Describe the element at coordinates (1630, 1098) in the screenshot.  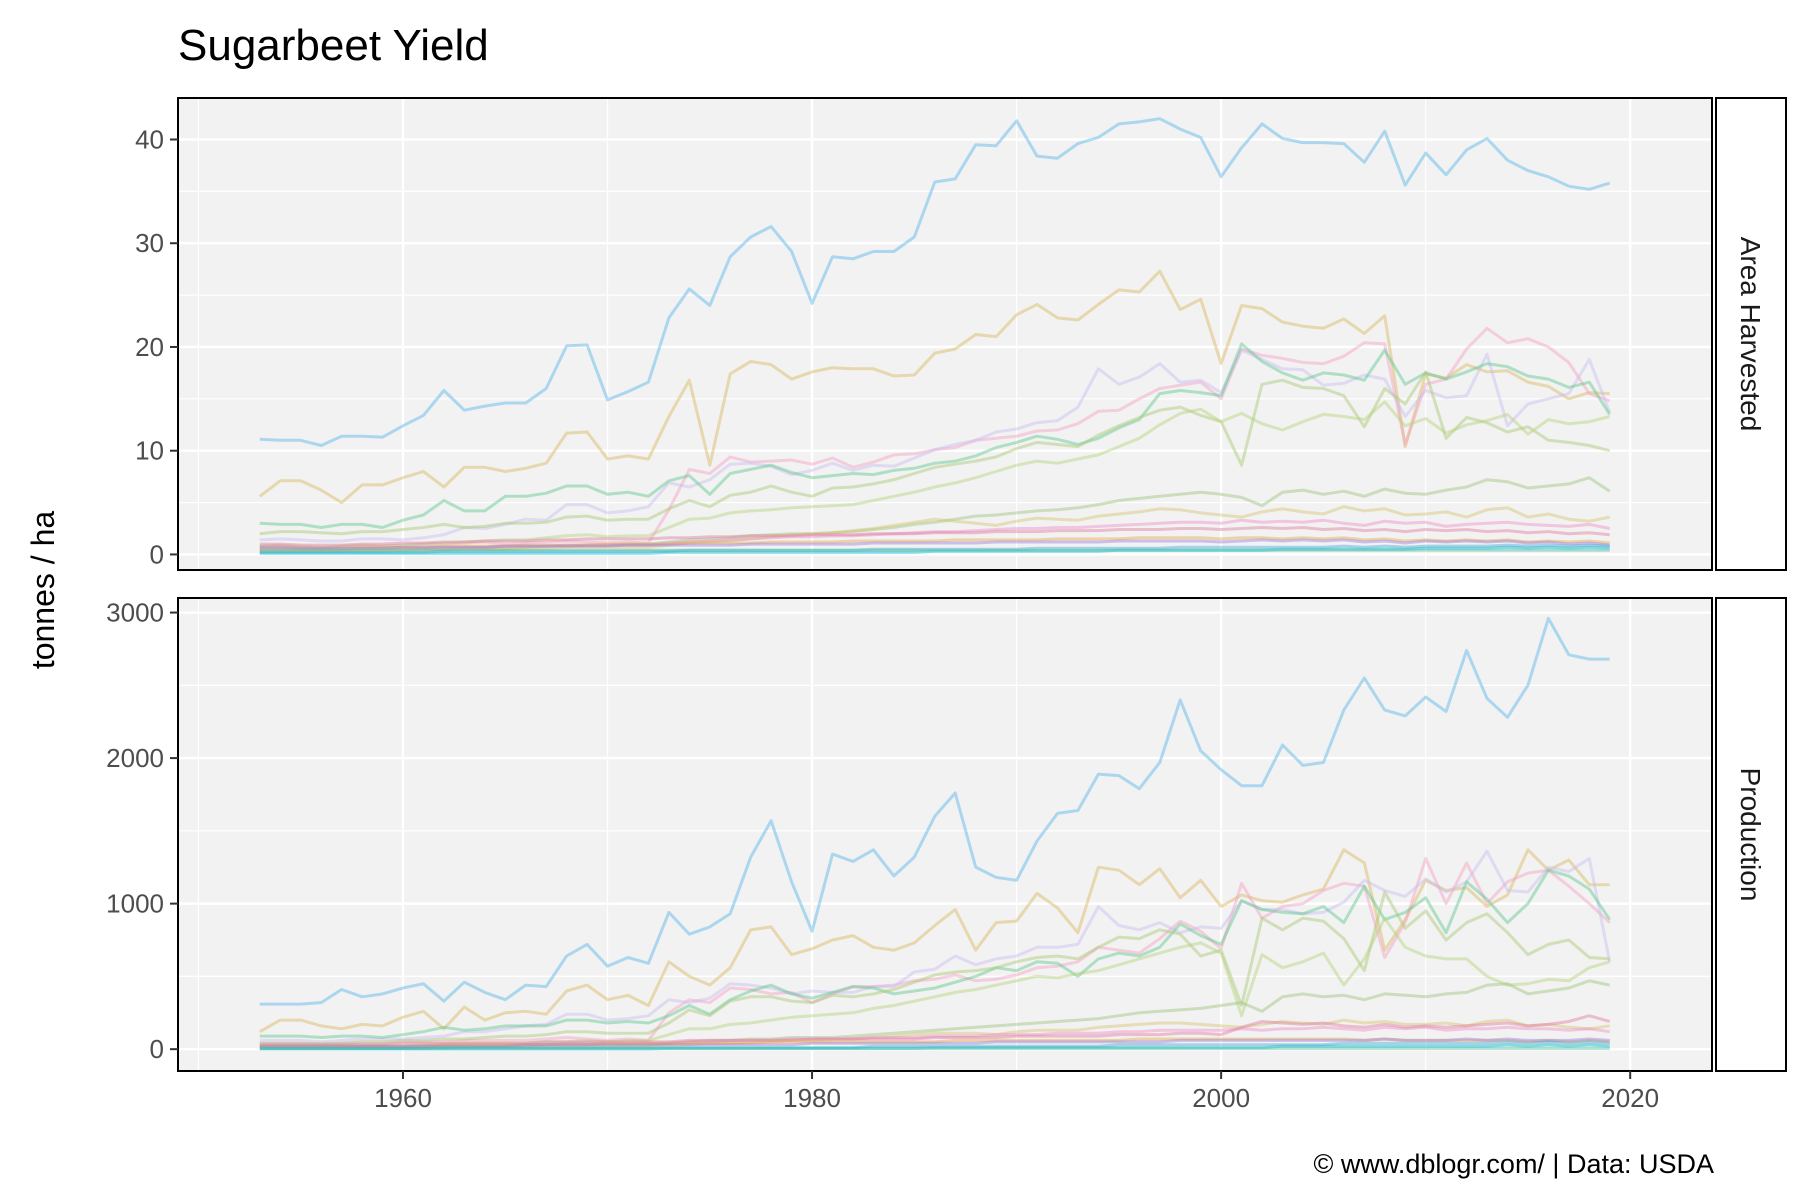
I see `x-tick-label: 2020` at that location.